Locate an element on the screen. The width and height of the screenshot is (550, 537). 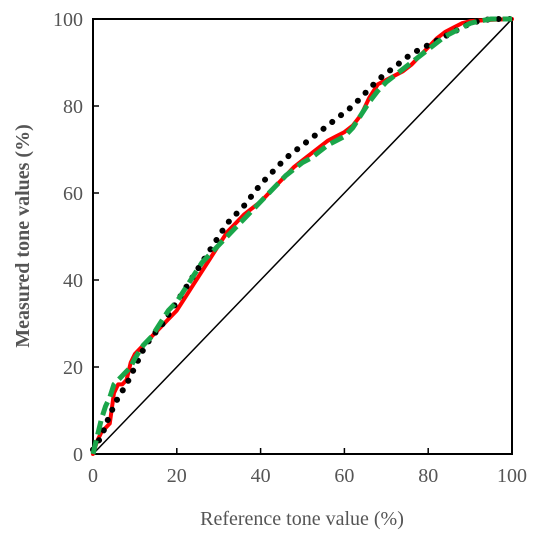
x-tick-label: 20 is located at coordinates (177, 476).